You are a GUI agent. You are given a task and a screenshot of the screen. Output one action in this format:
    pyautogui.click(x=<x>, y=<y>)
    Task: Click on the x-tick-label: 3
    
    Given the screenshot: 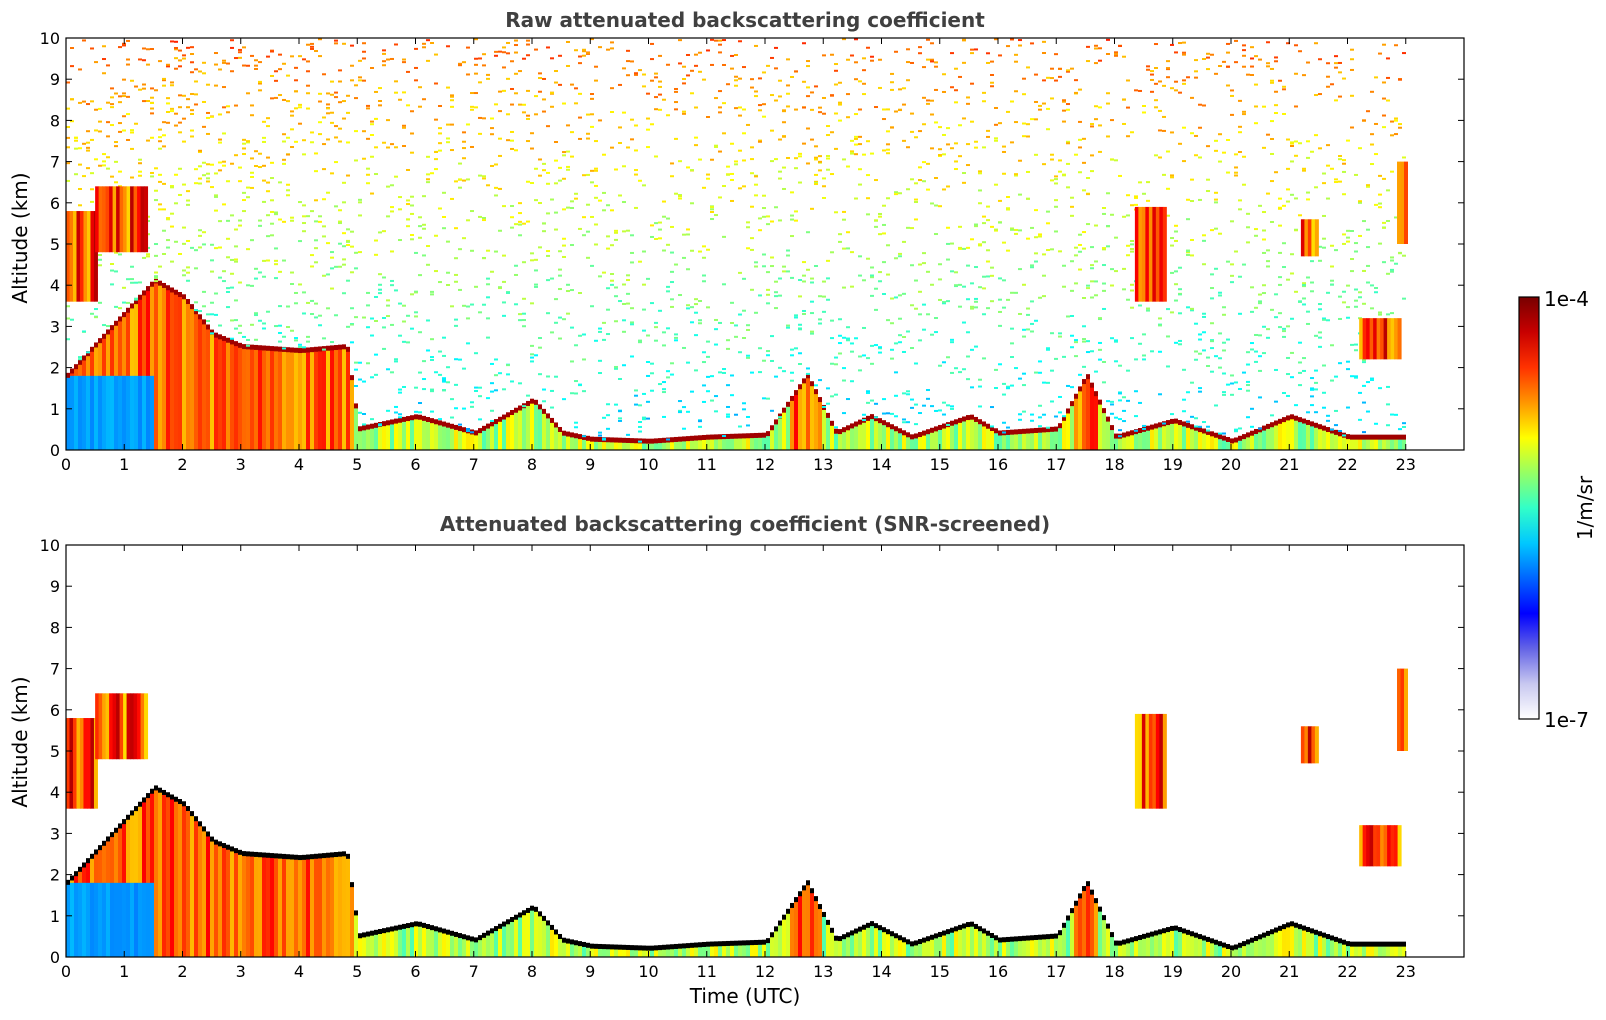 What is the action you would take?
    pyautogui.click(x=241, y=464)
    